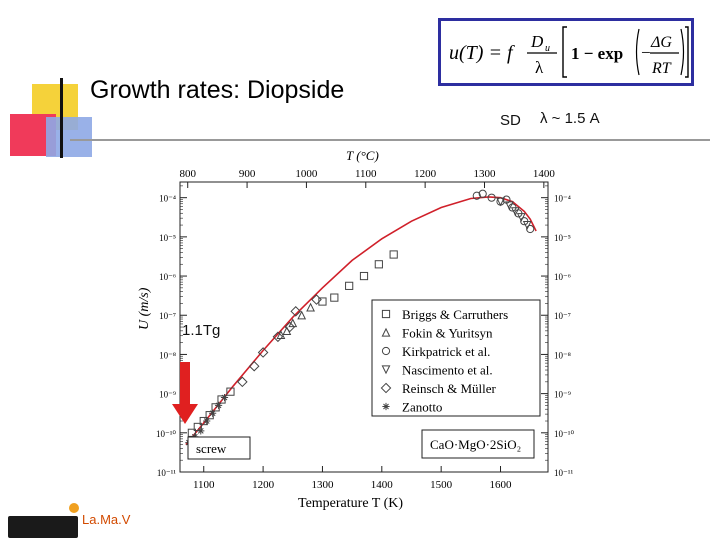 The width and height of the screenshot is (720, 545). Describe the element at coordinates (455, 314) in the screenshot. I see `legend-label-0: Briggs & Carruthers` at that location.